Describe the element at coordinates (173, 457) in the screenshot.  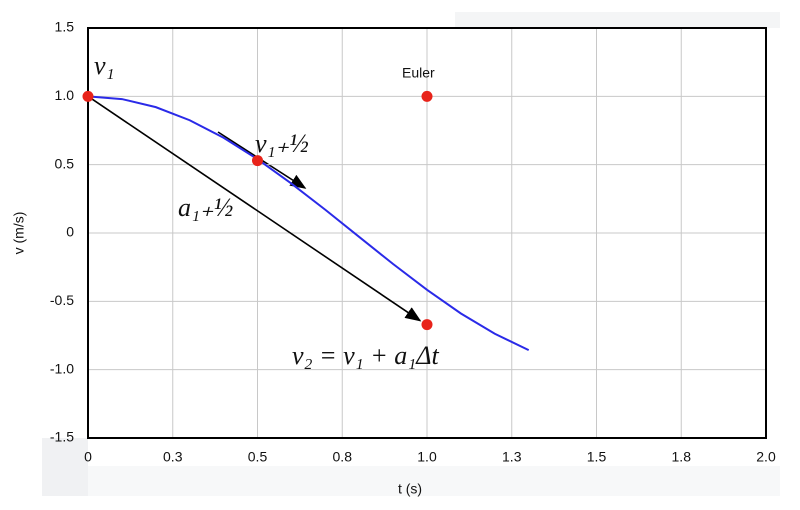
I see `x-tick-label: 0.3` at that location.